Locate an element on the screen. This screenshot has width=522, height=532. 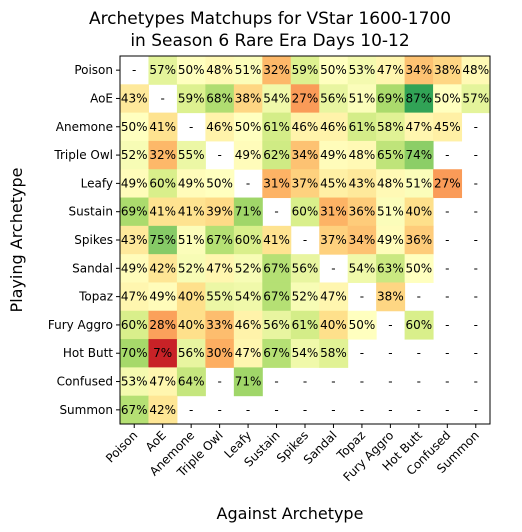
cell-value-label: 65% is located at coordinates (390, 155).